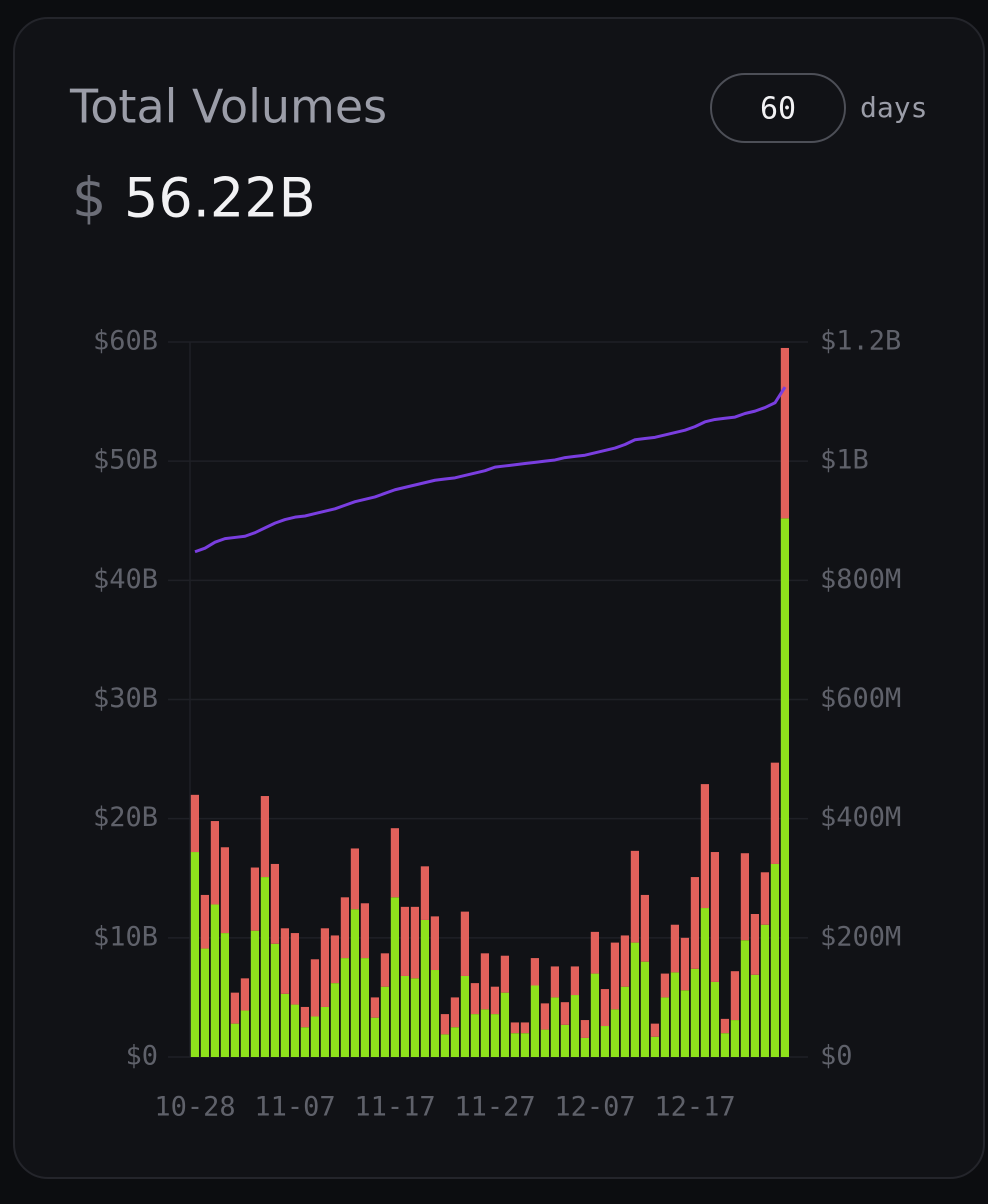 This screenshot has height=1204, width=988. Describe the element at coordinates (860, 936) in the screenshot. I see `y2-tick-label: $200M` at that location.